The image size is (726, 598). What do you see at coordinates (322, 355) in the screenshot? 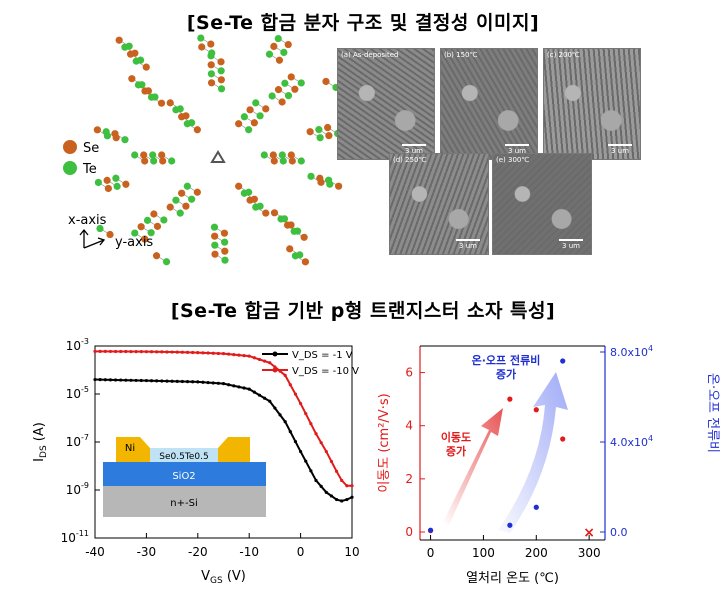
I see `legend-label: V_DS = -1 V` at bounding box center [322, 355].